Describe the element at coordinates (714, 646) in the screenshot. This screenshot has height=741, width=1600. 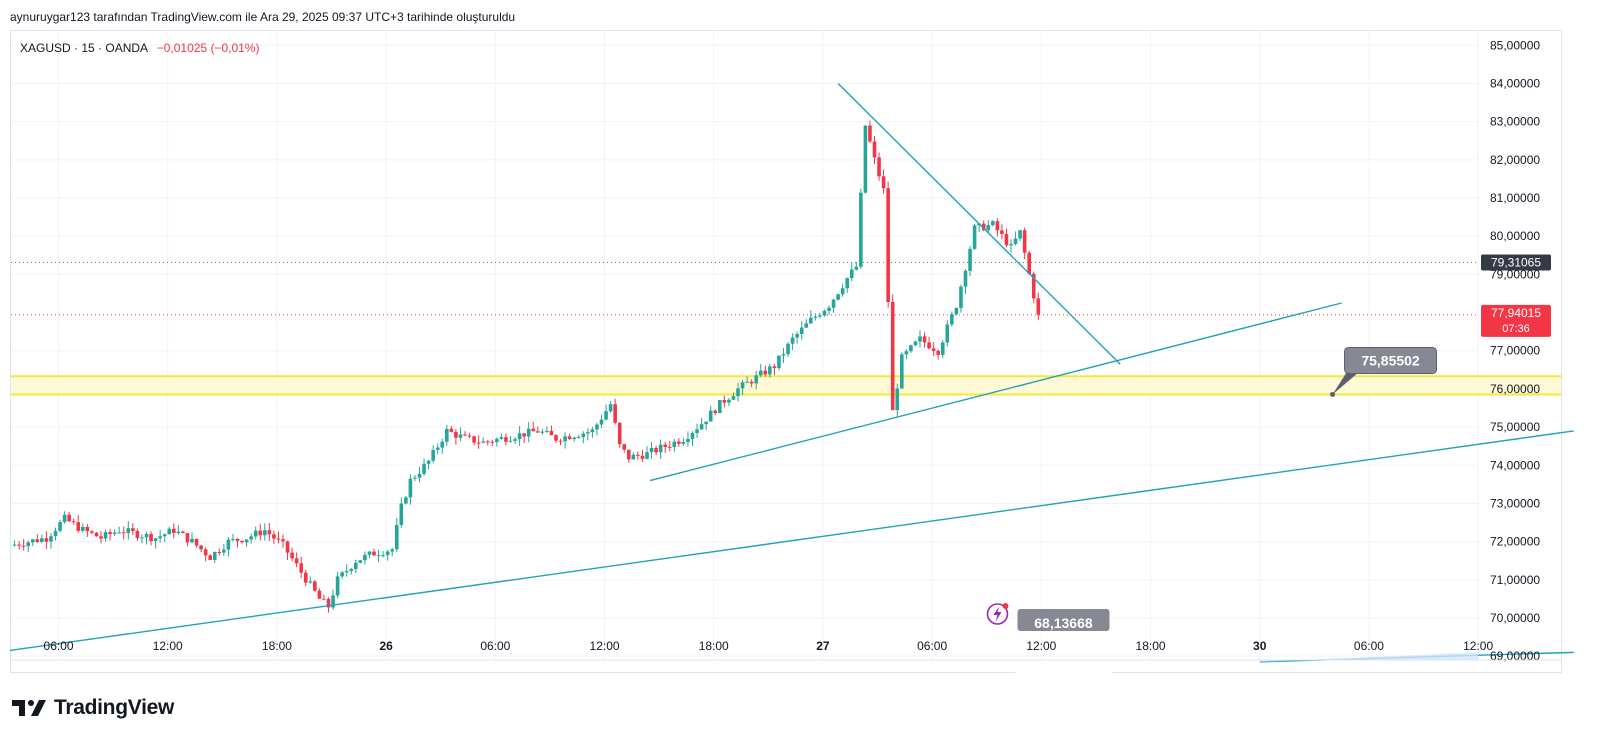
I see `time-tick-label: 18:00` at that location.